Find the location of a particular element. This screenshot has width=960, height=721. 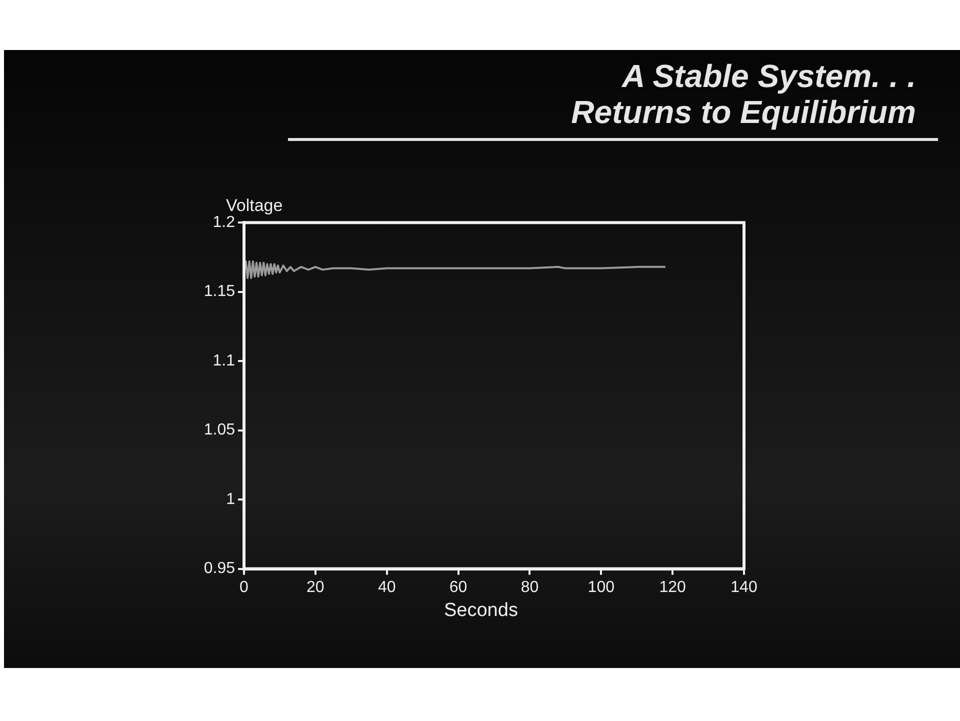

x-tick-label: 100 is located at coordinates (601, 587).